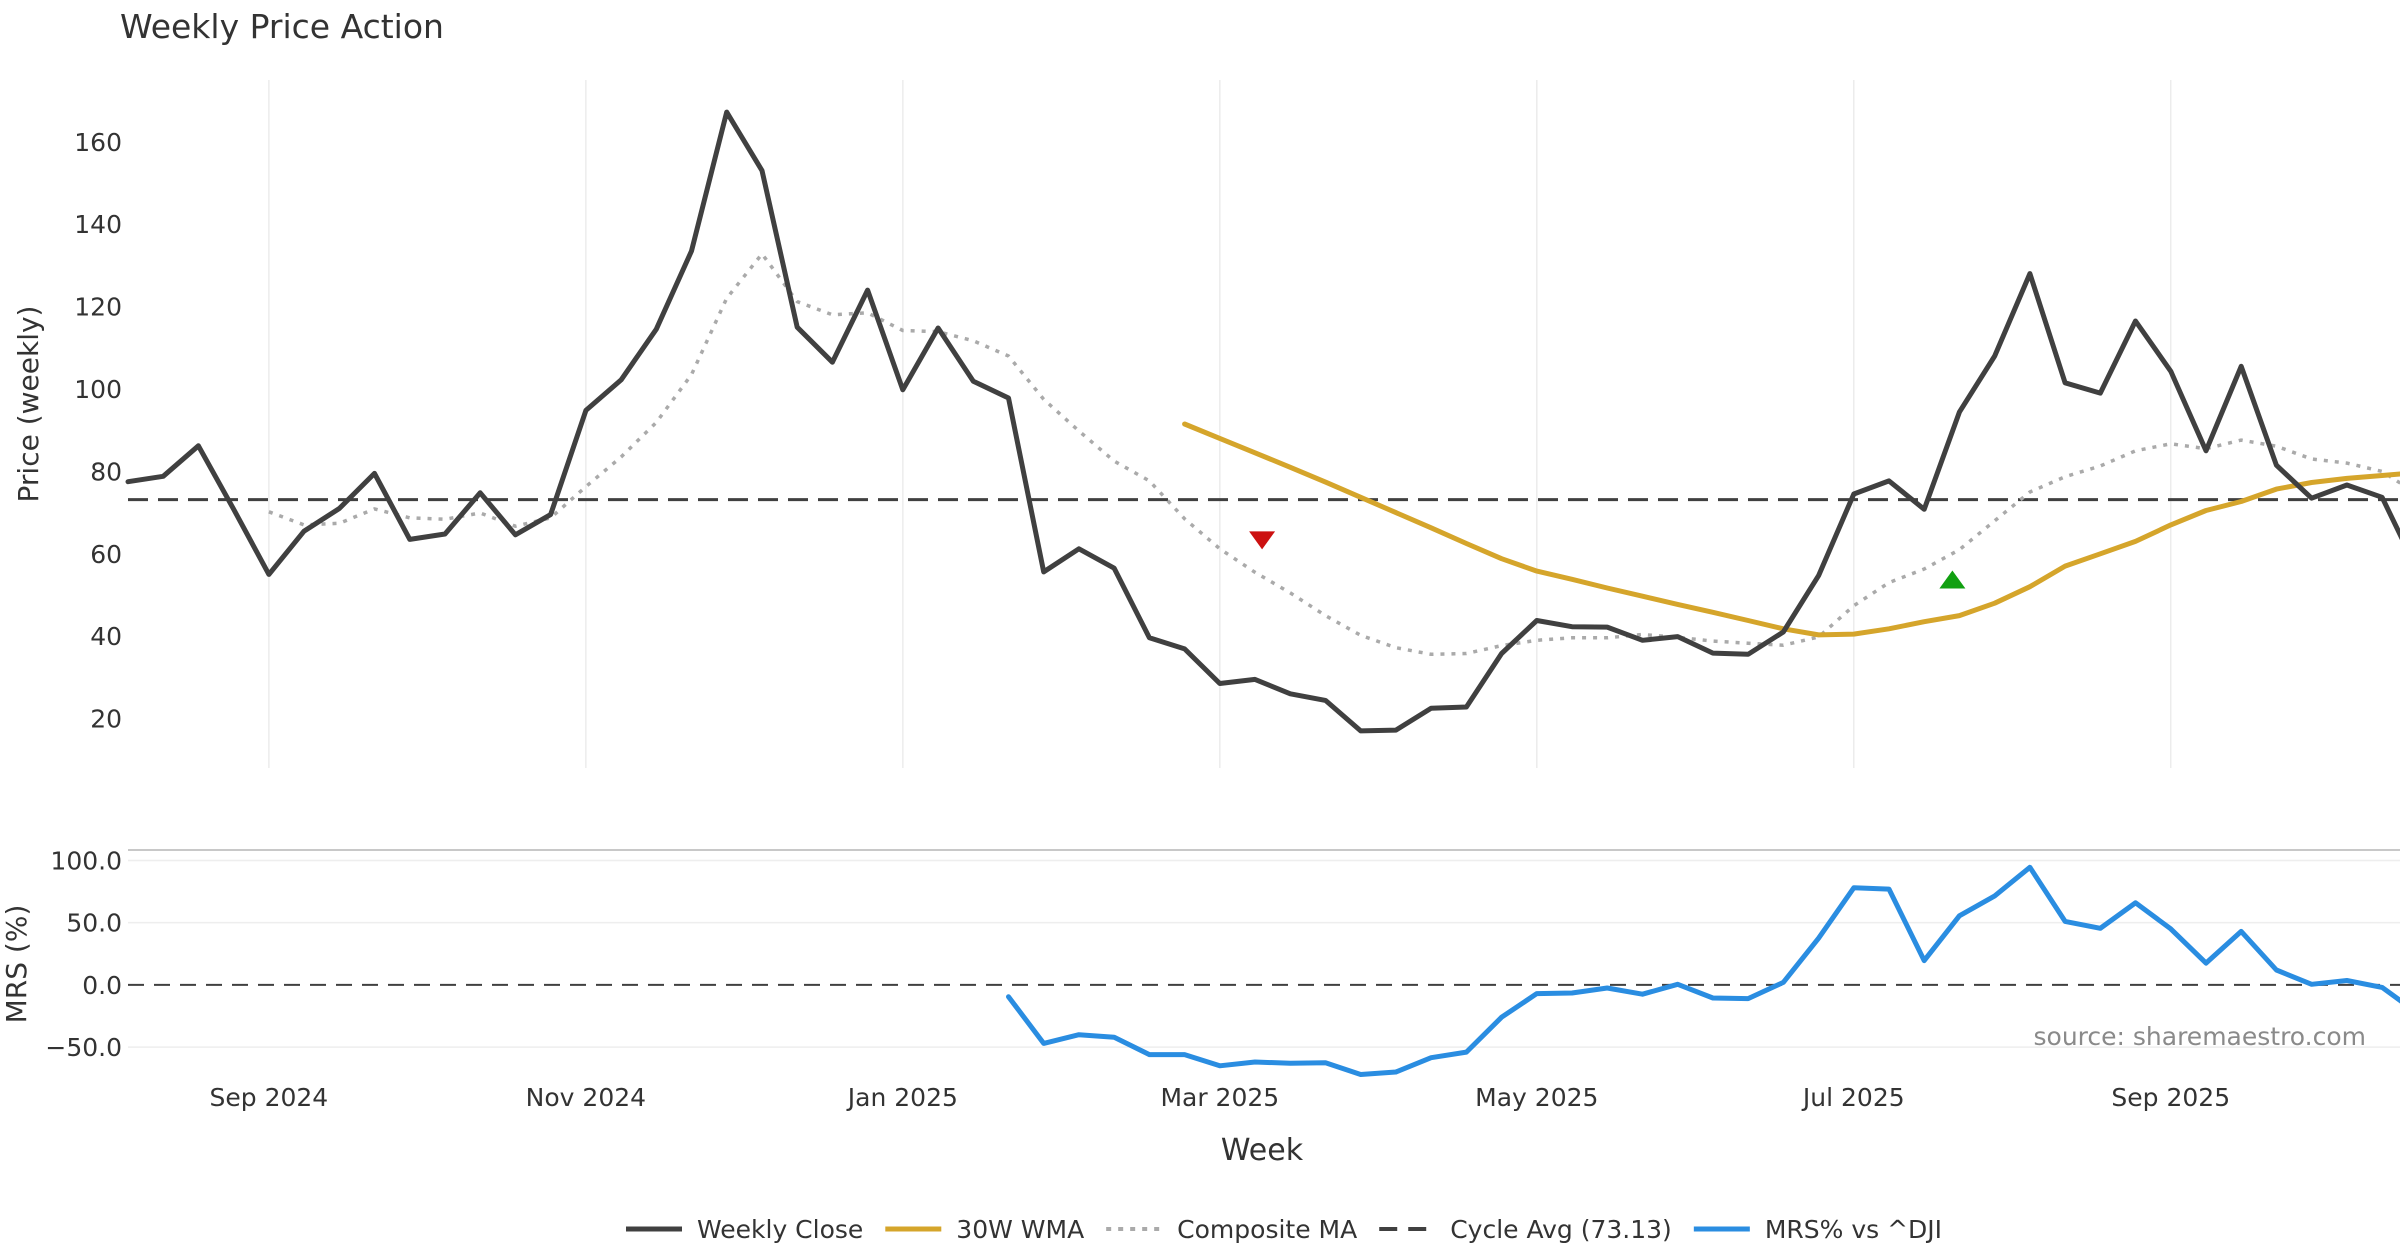 The height and width of the screenshot is (1260, 2400). I want to click on chart-title: Weekly Price Action, so click(282, 26).